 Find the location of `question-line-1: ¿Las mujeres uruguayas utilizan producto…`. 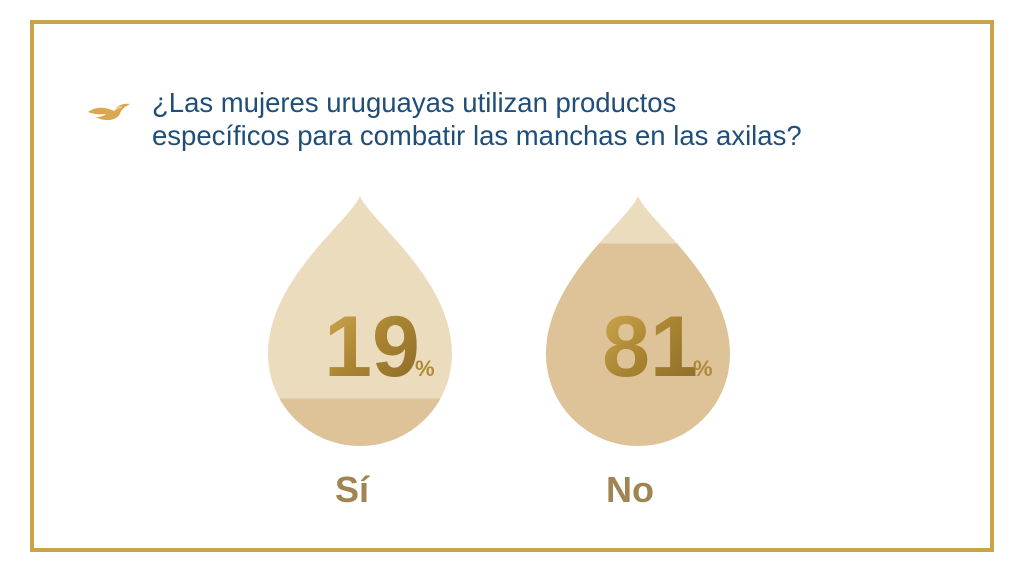

question-line-1: ¿Las mujeres uruguayas utilizan producto… is located at coordinates (414, 102).